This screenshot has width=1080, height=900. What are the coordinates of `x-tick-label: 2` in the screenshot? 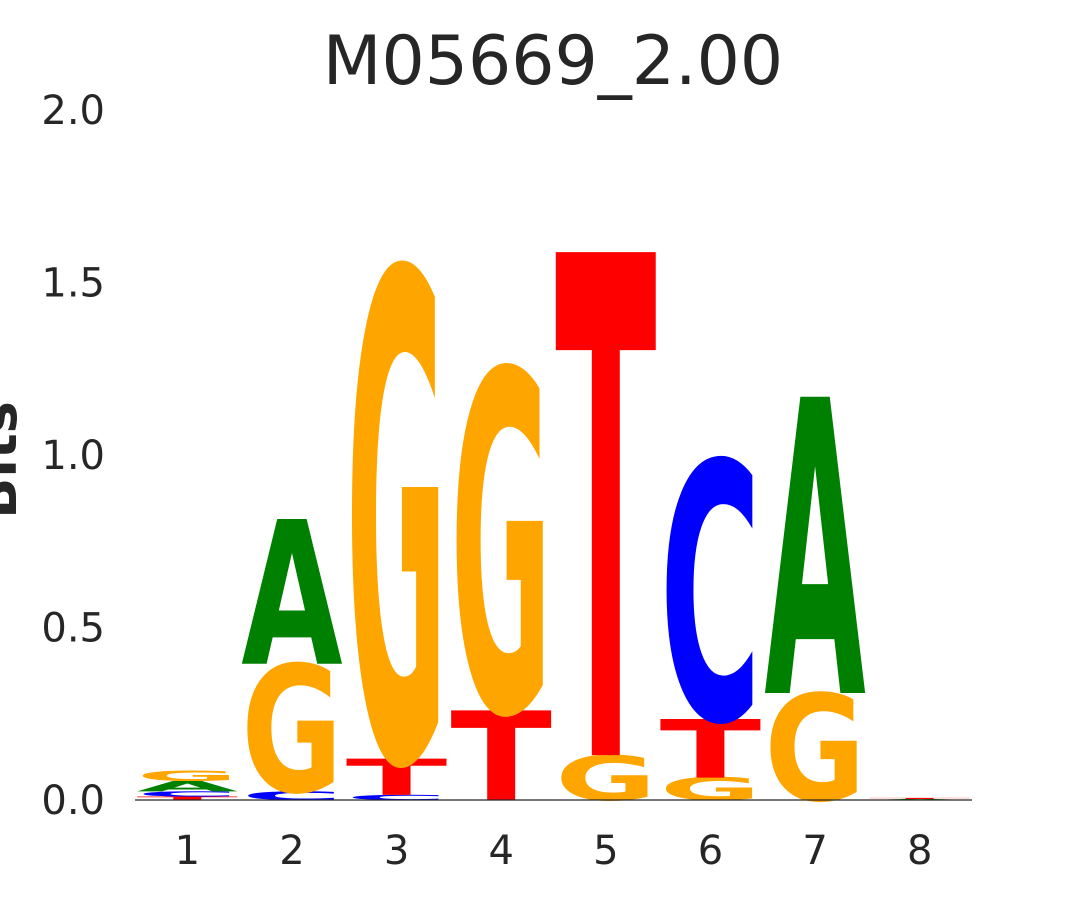 It's located at (291, 851).